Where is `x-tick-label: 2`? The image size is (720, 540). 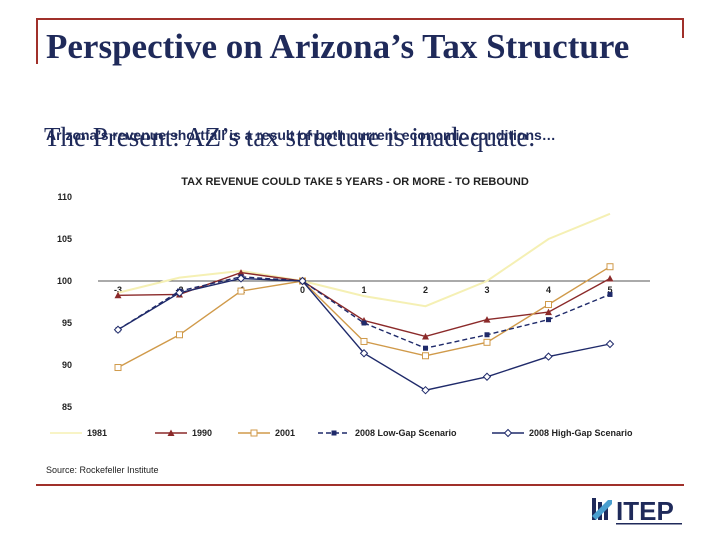 x-tick-label: 2 is located at coordinates (425, 290).